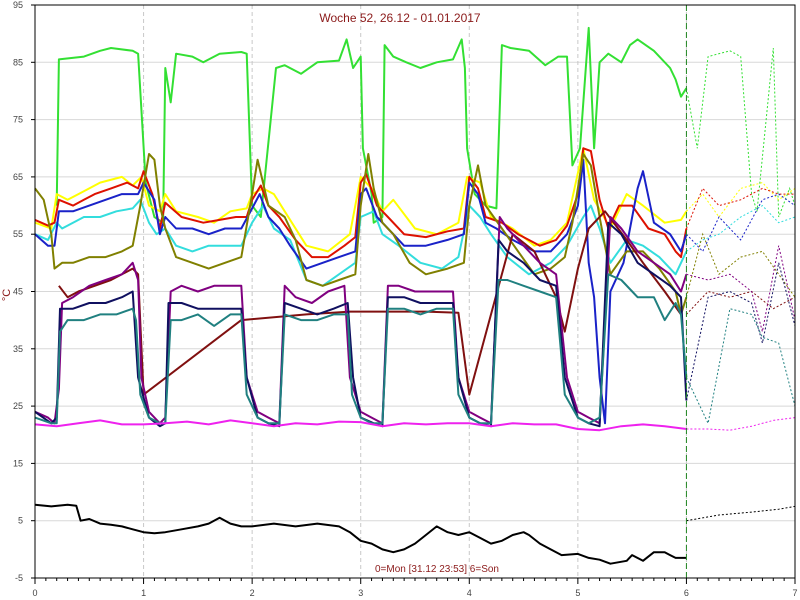 This screenshot has width=800, height=600. I want to click on y-tick-label: 65, so click(18, 177).